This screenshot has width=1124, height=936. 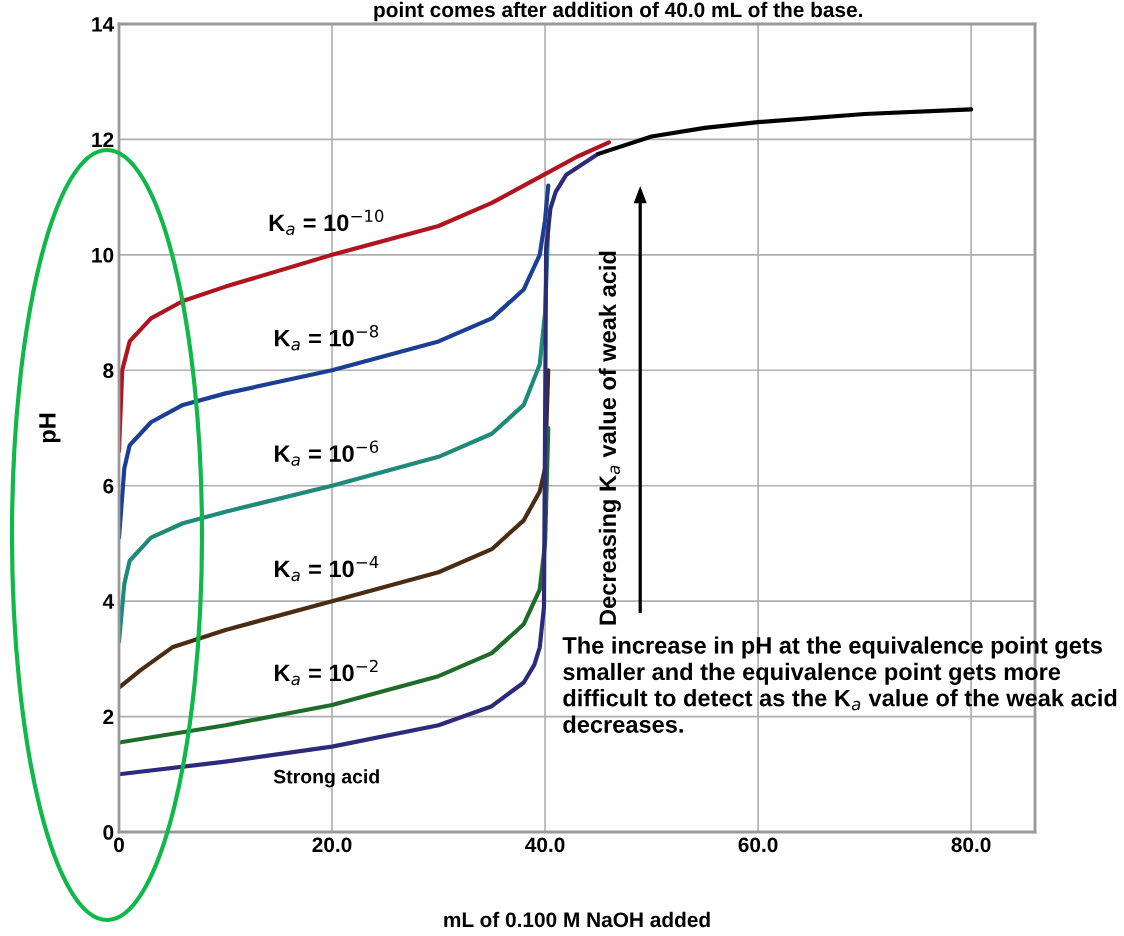 I want to click on y-tick-label: 14, so click(x=103, y=24).